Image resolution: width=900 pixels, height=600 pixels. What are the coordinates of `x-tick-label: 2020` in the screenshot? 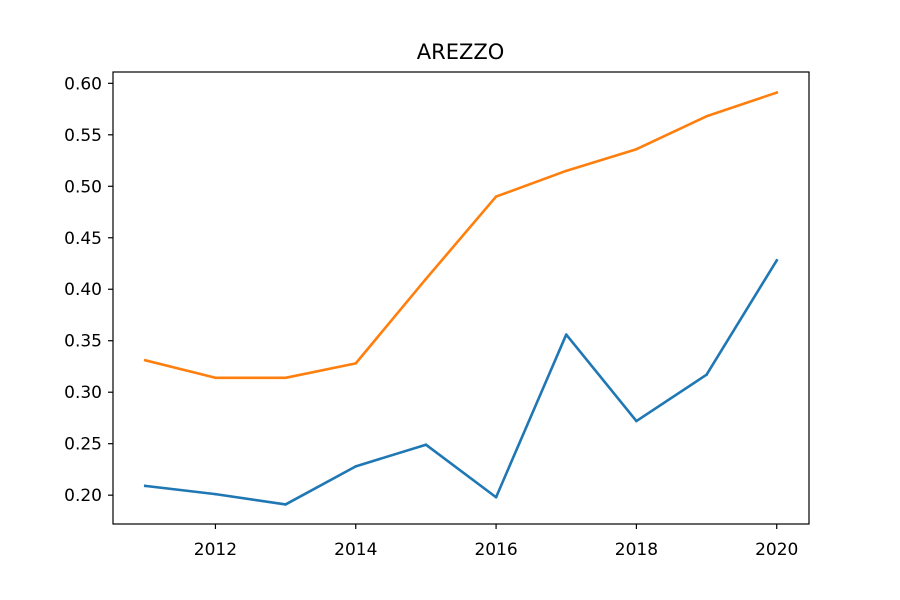 It's located at (776, 550).